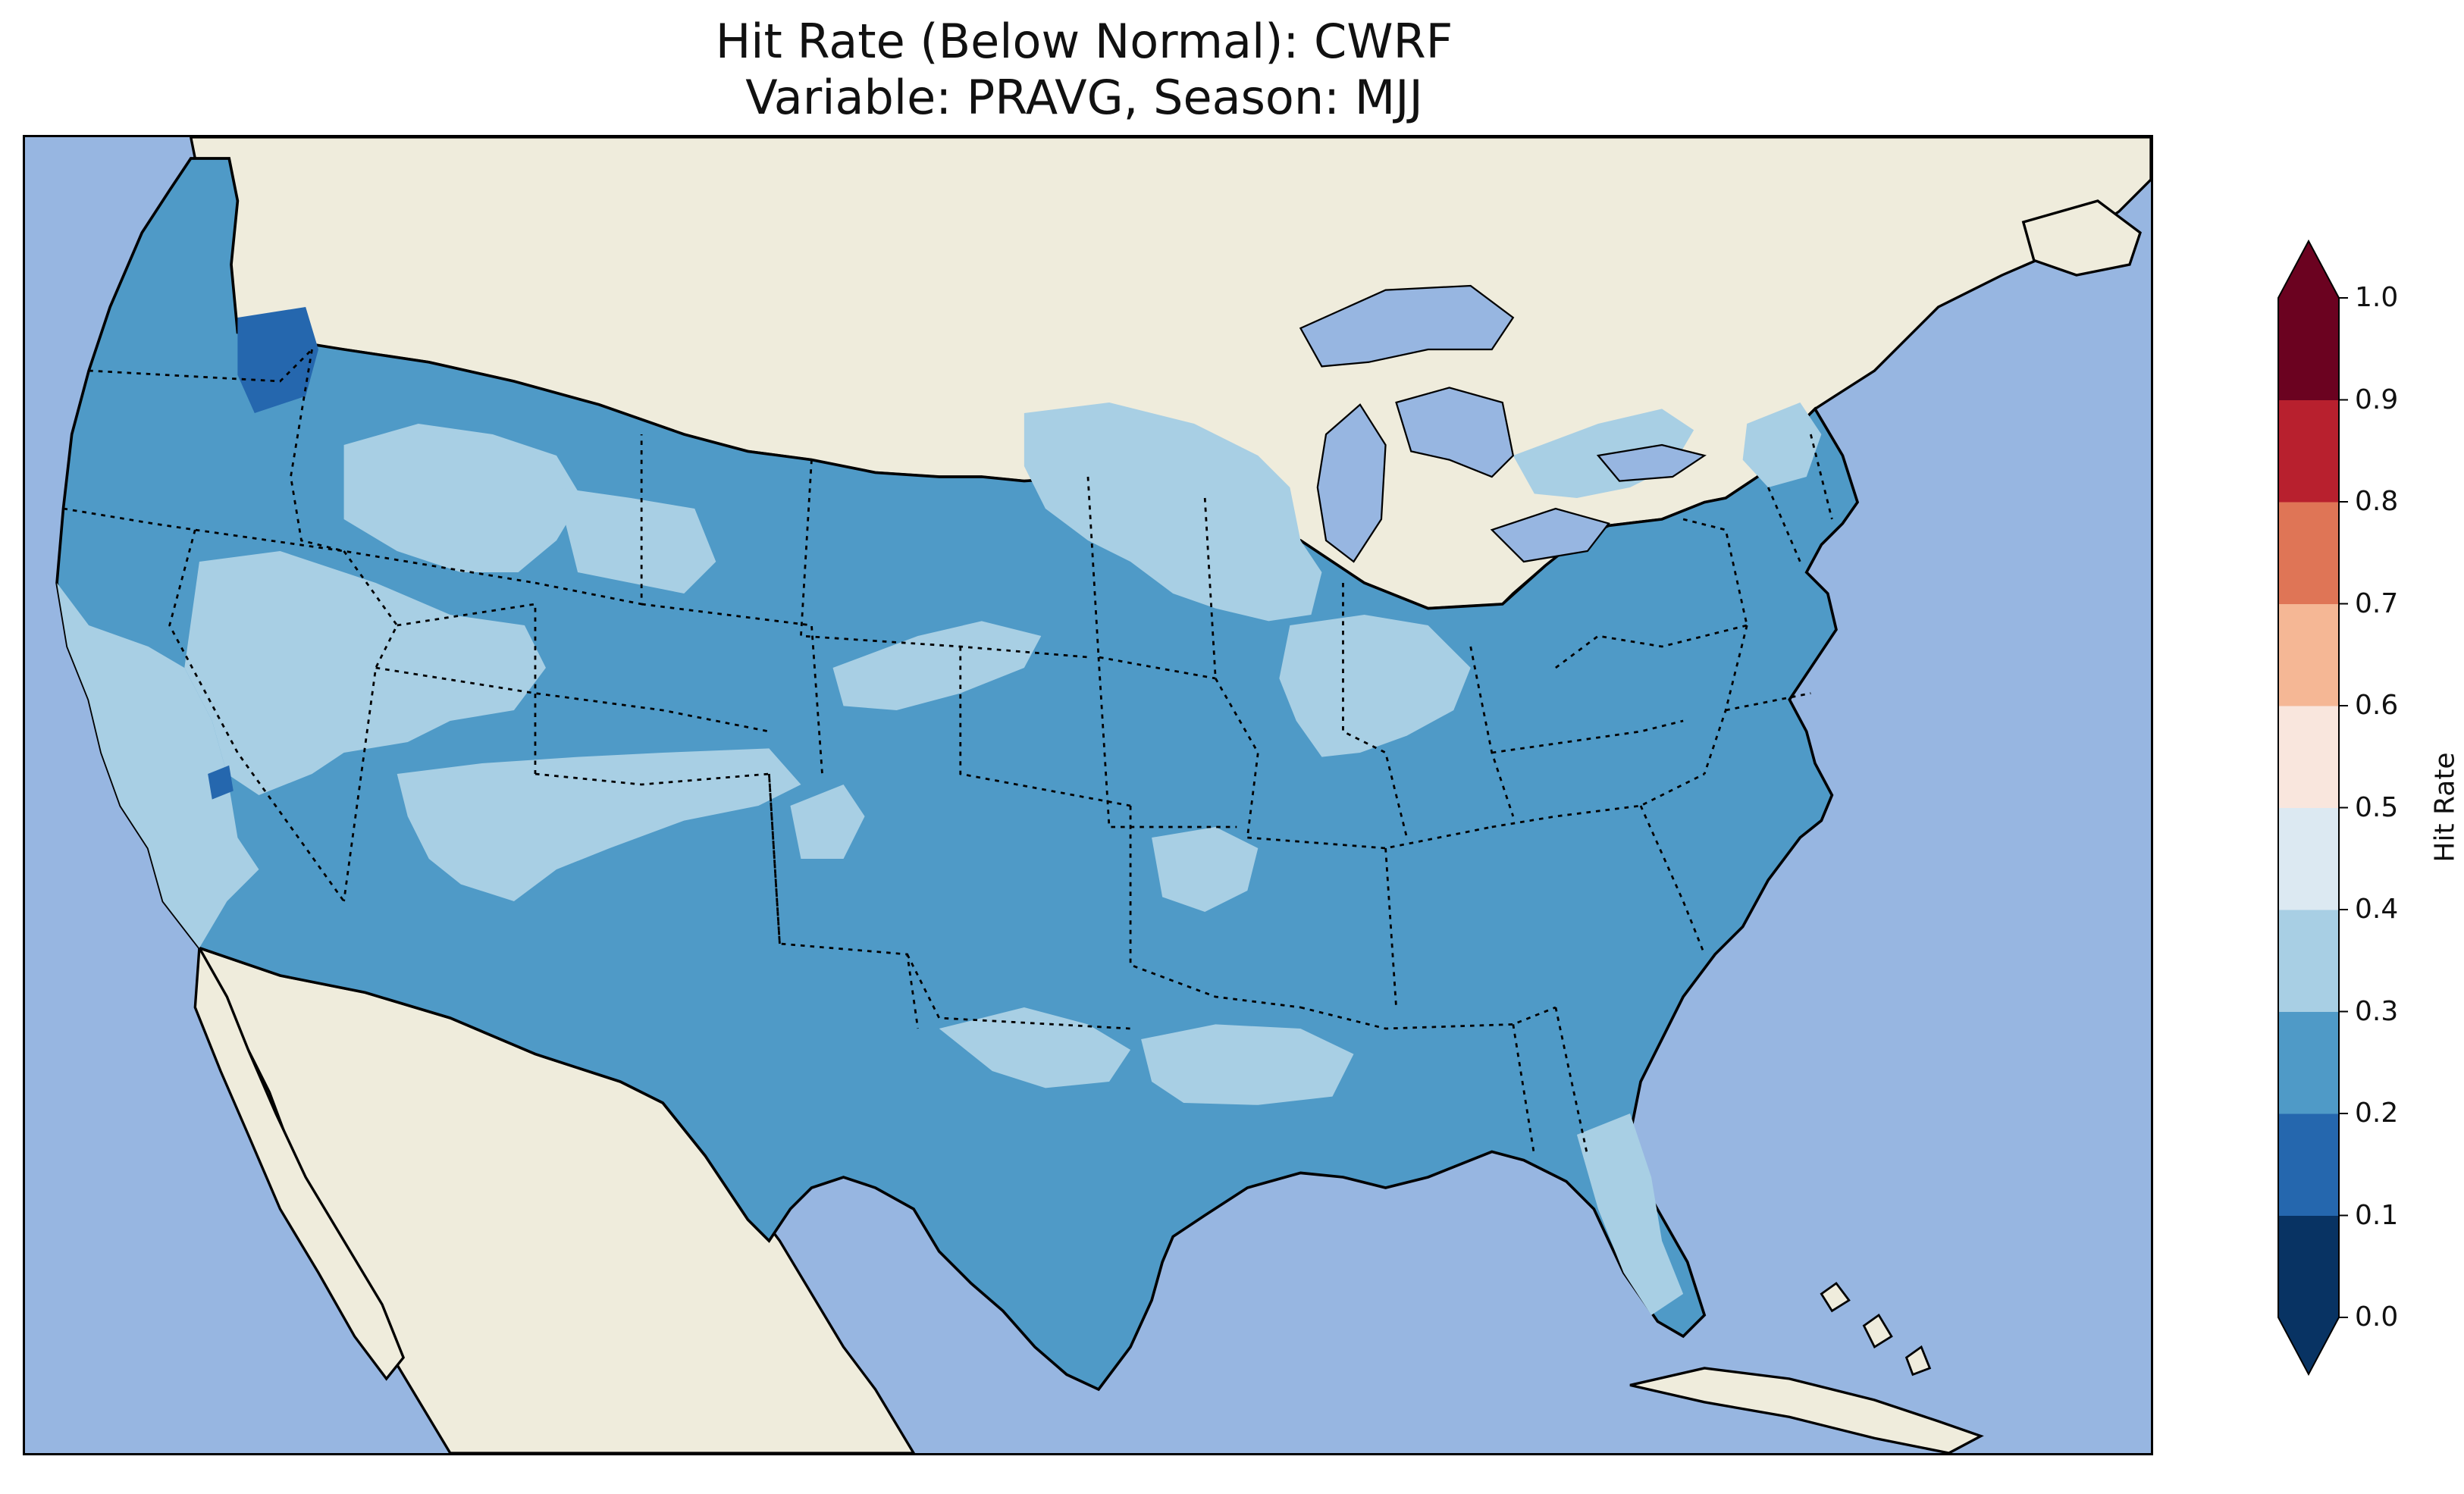 The height and width of the screenshot is (1494, 2464). I want to click on colorbar-tick-label: 0.8, so click(2377, 501).